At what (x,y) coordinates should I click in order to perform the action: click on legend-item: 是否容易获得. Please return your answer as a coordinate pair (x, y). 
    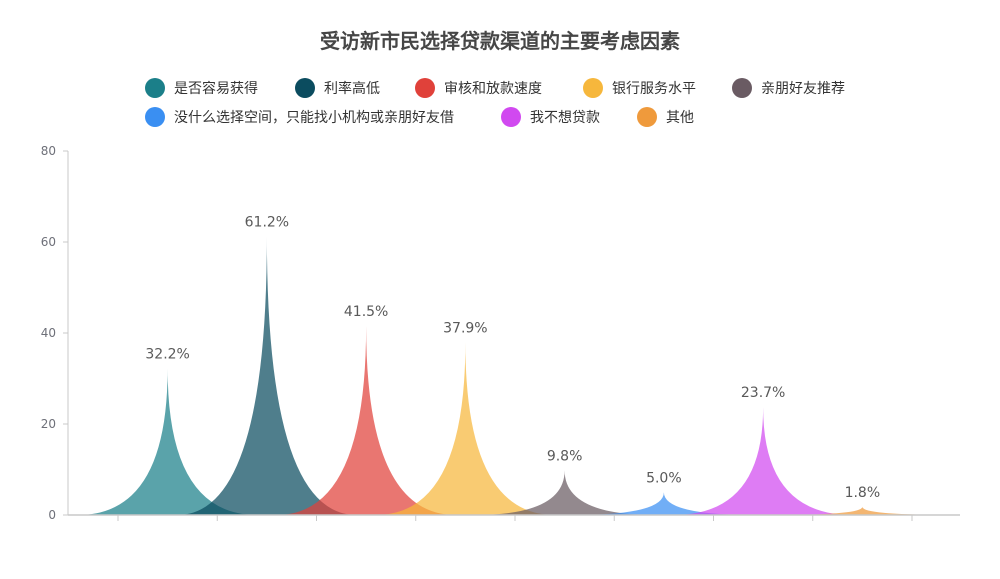
    Looking at the image, I should click on (201, 88).